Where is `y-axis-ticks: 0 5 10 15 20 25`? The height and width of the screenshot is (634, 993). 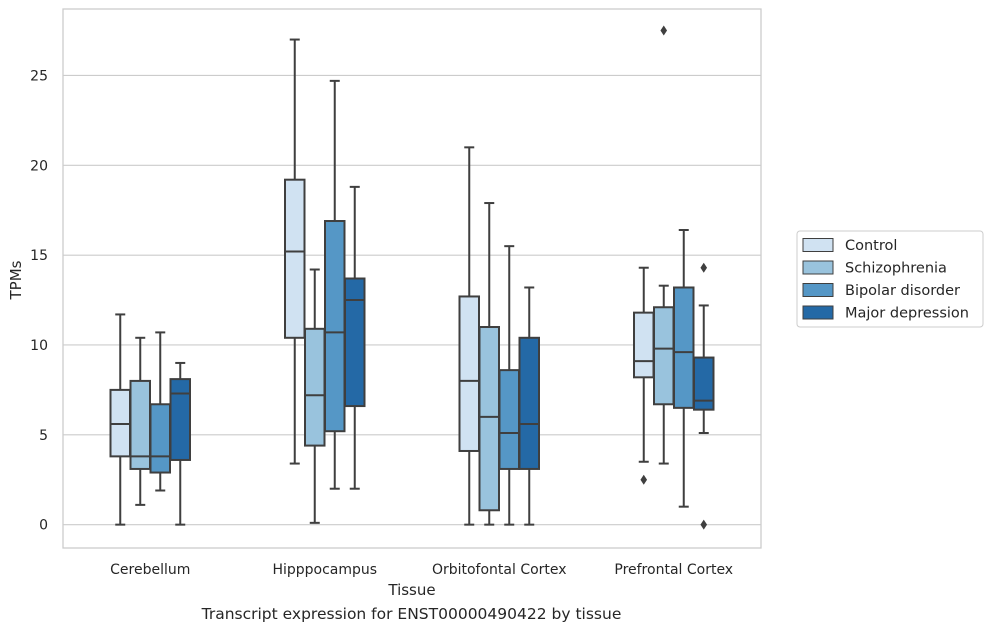 y-axis-ticks: 0 5 10 15 20 25 is located at coordinates (39, 300).